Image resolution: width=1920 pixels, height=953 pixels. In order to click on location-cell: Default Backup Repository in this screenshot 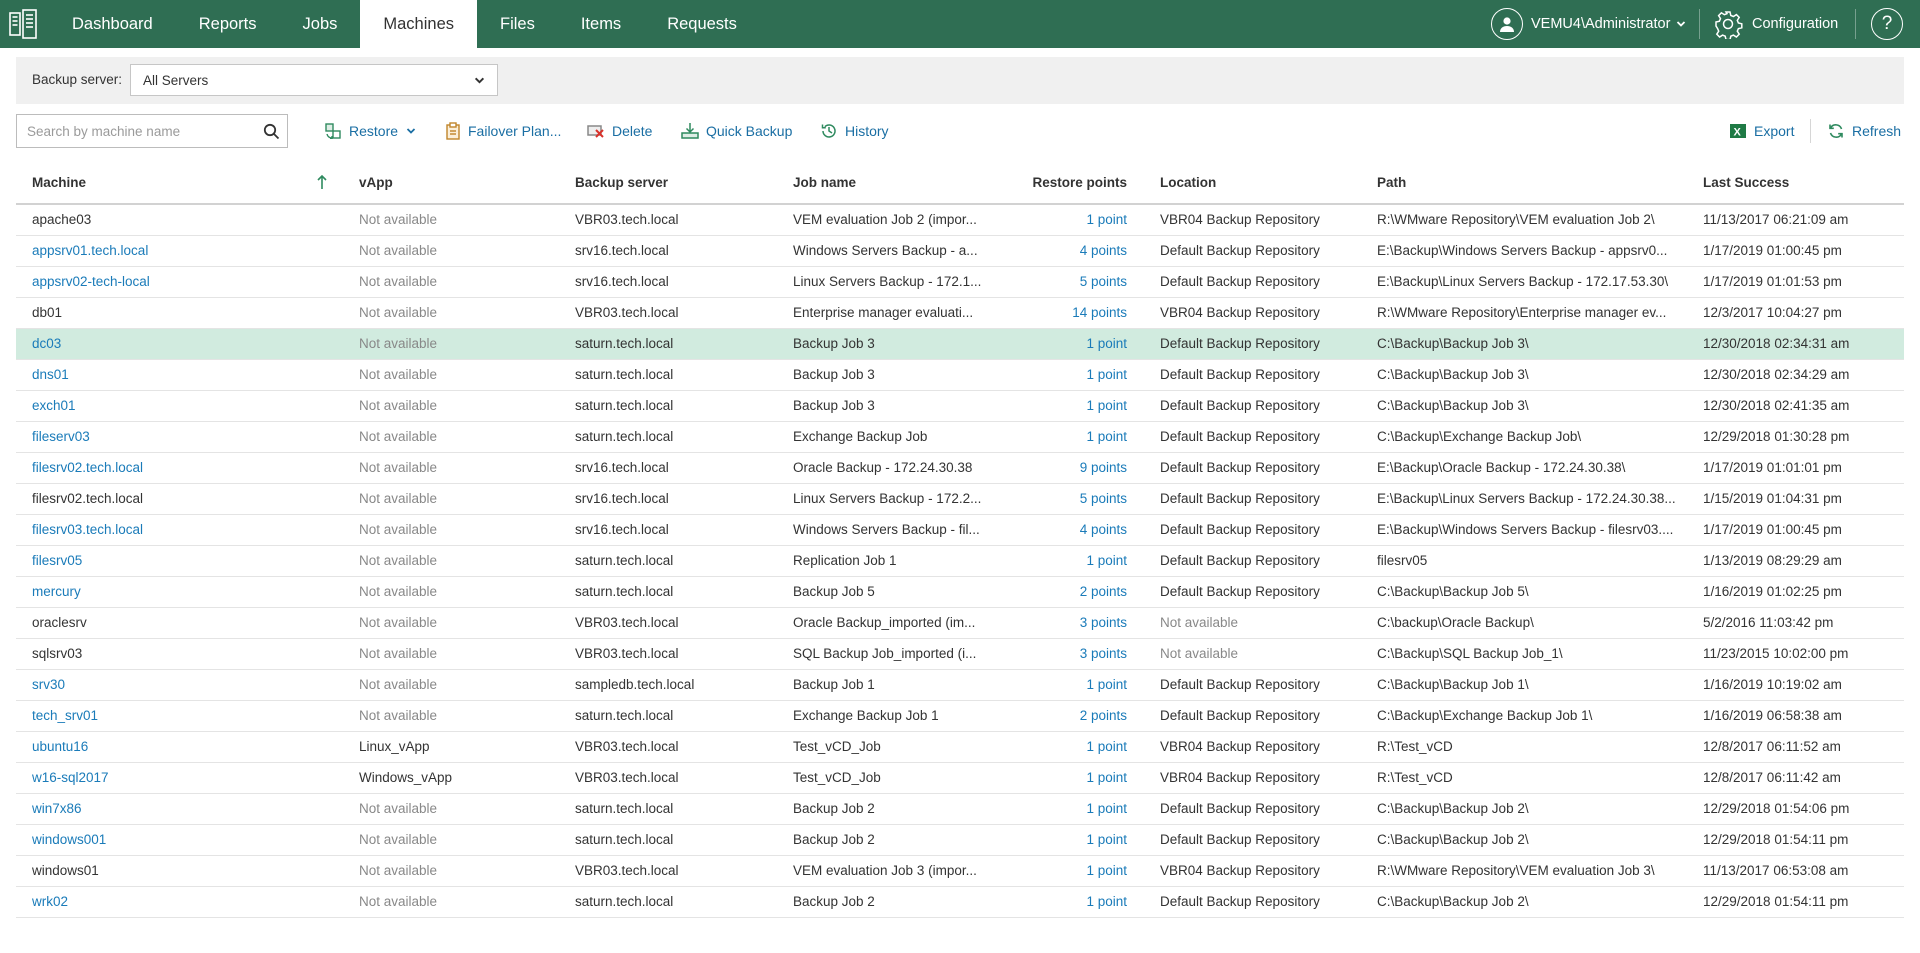, I will do `click(1240, 343)`.